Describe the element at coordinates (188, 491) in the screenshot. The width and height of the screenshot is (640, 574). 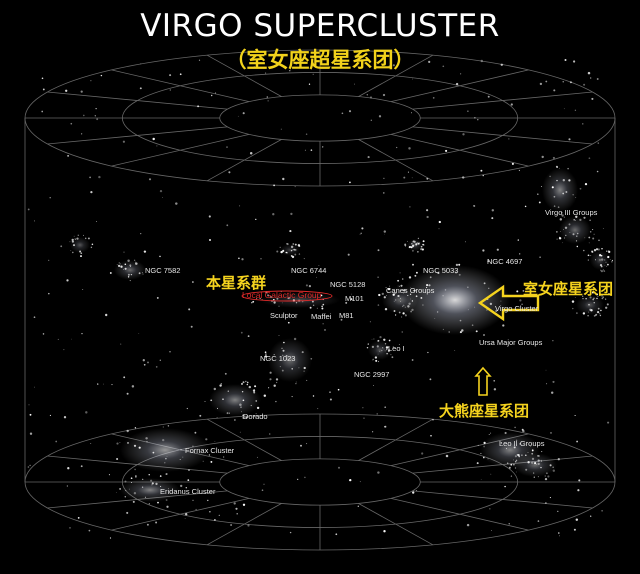
I see `label-eridanus-cluster: Eridanus Cluster` at that location.